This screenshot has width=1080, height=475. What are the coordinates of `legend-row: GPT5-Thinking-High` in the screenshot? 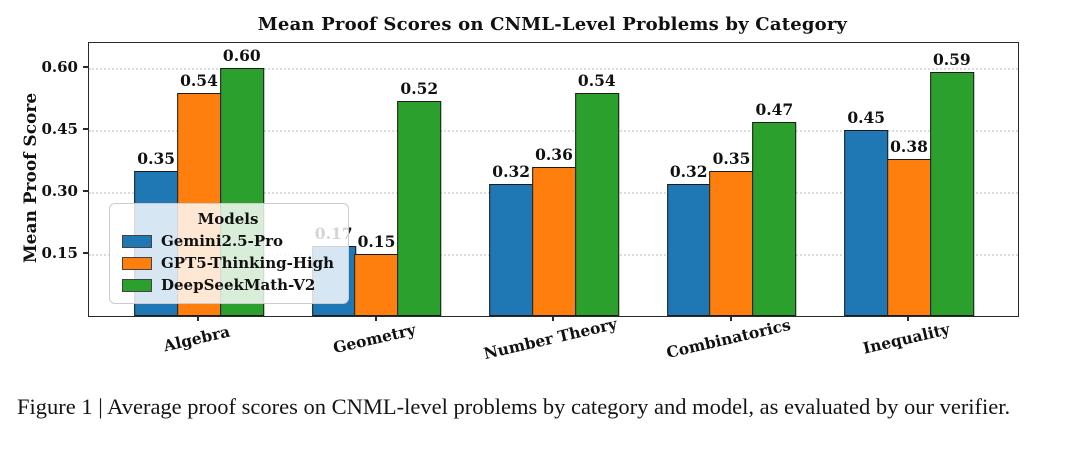 It's located at (228, 263).